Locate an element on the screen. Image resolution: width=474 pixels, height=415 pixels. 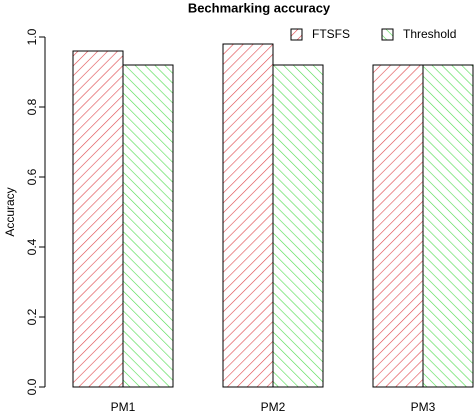
legend-label: FTSFS is located at coordinates (331, 34).